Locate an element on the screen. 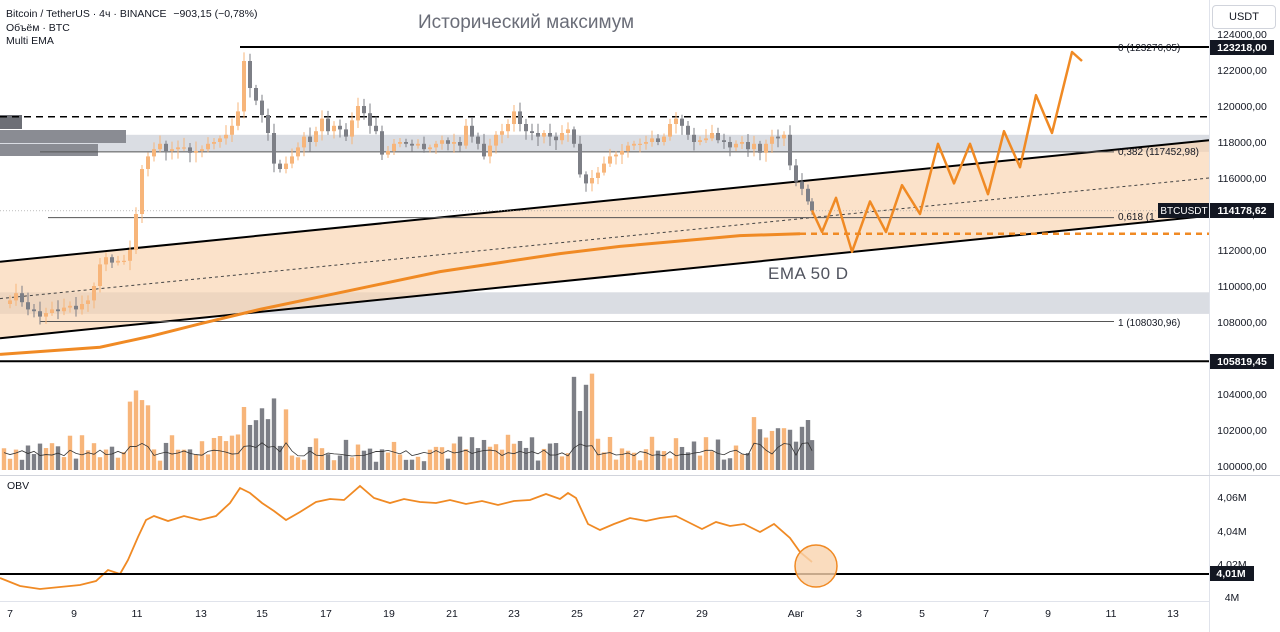  price-tick-label: 122000,00 is located at coordinates (1242, 71).